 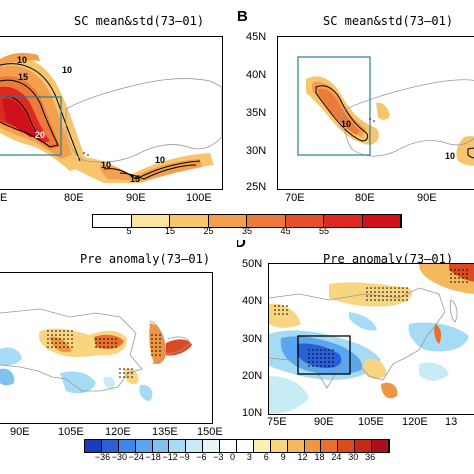 What do you see at coordinates (145, 259) in the screenshot?
I see `panel-c-title: Pre anomaly(73–01)` at bounding box center [145, 259].